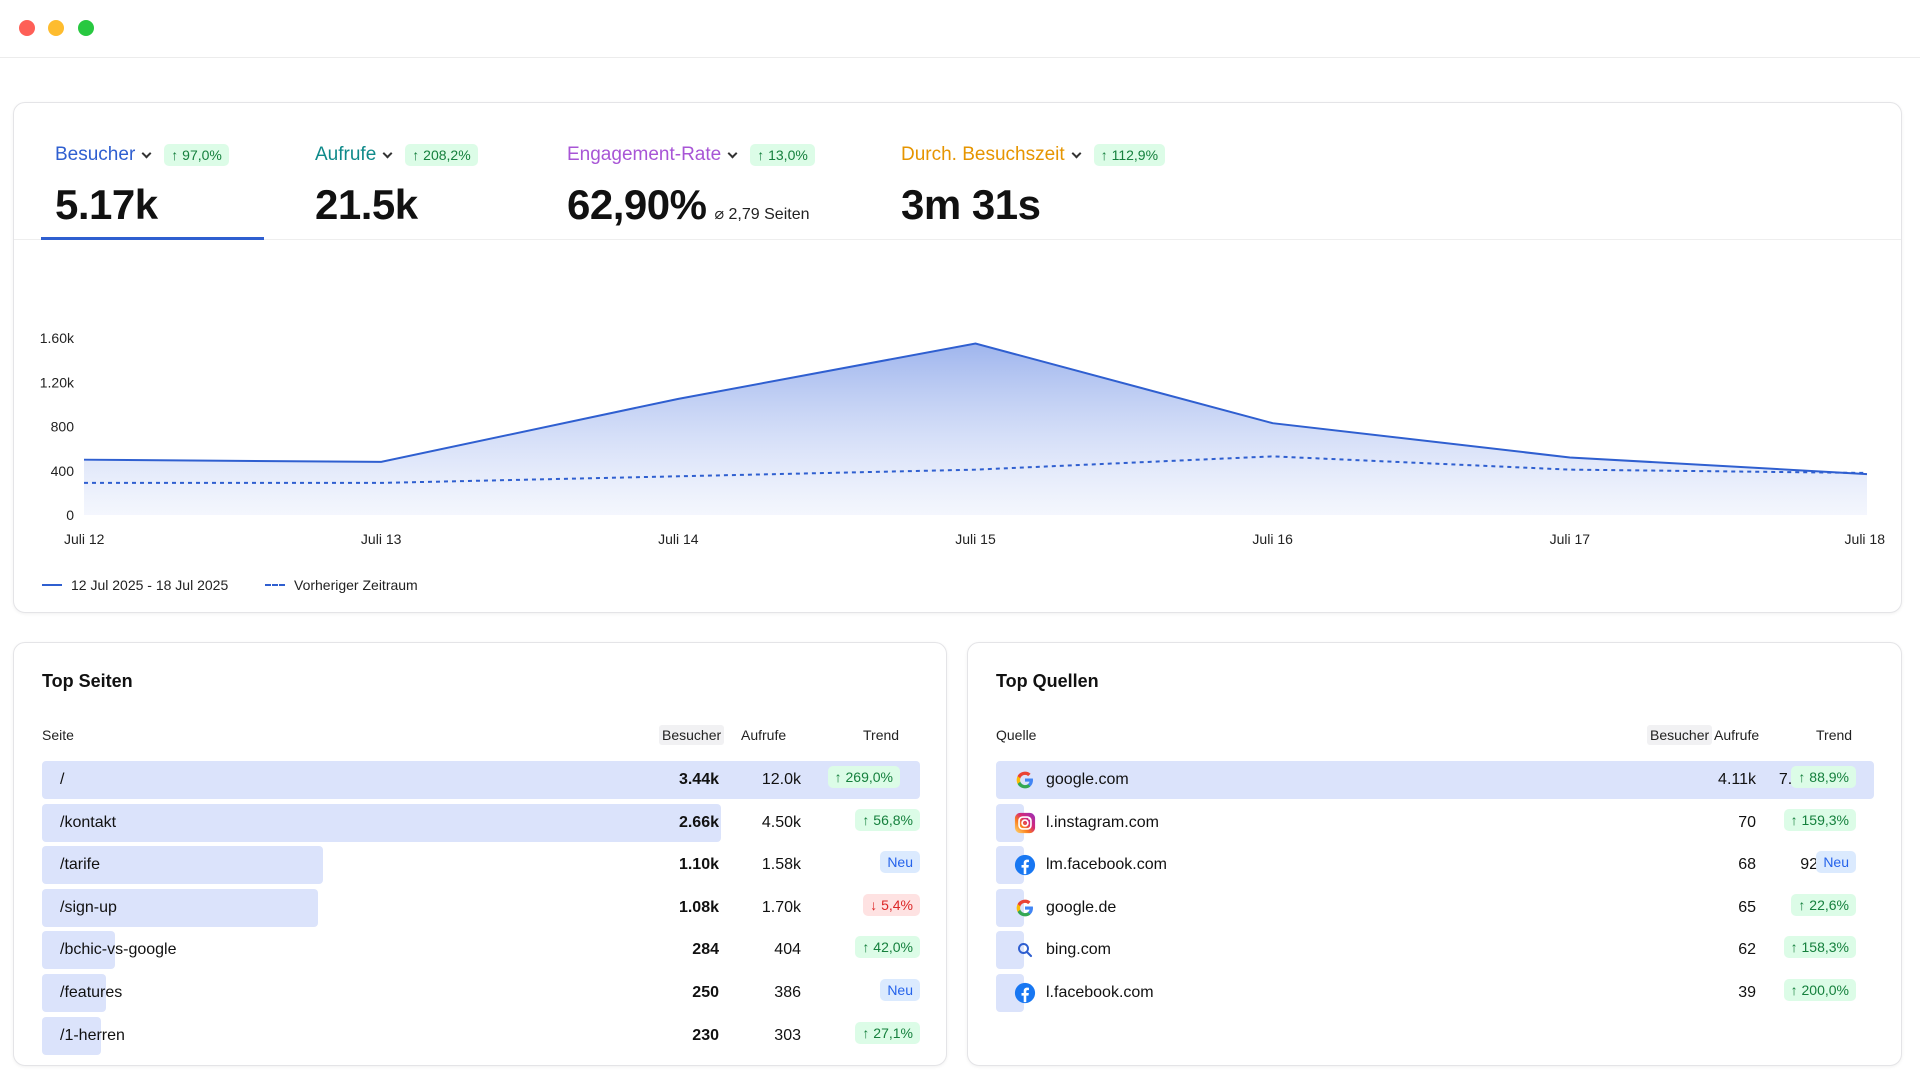 The image size is (1920, 1080). Describe the element at coordinates (86, 28) in the screenshot. I see `maximize-window-button` at that location.